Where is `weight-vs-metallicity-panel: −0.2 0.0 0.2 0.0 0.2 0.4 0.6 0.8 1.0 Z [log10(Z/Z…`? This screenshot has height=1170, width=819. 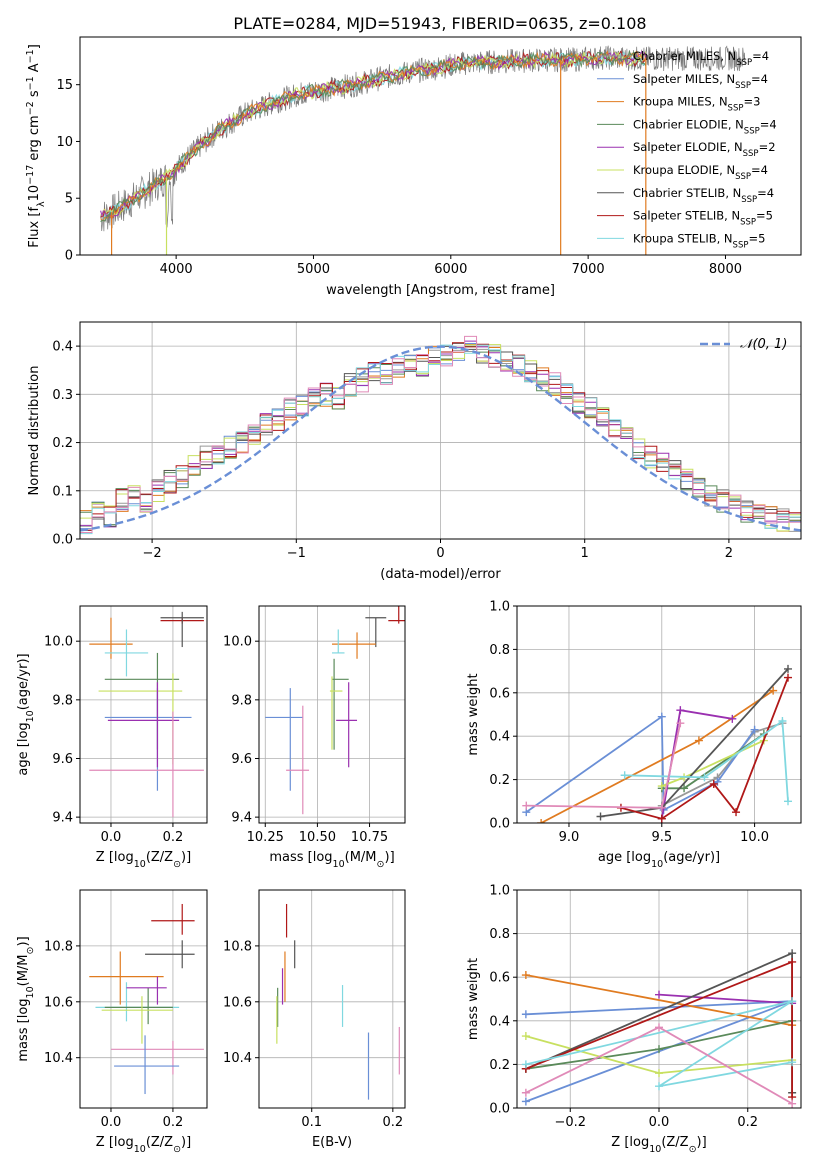
weight-vs-metallicity-panel: −0.2 0.0 0.2 0.0 0.2 0.4 0.6 0.8 1.0 Z [log10(Z/Z… is located at coordinates (634, 1019).